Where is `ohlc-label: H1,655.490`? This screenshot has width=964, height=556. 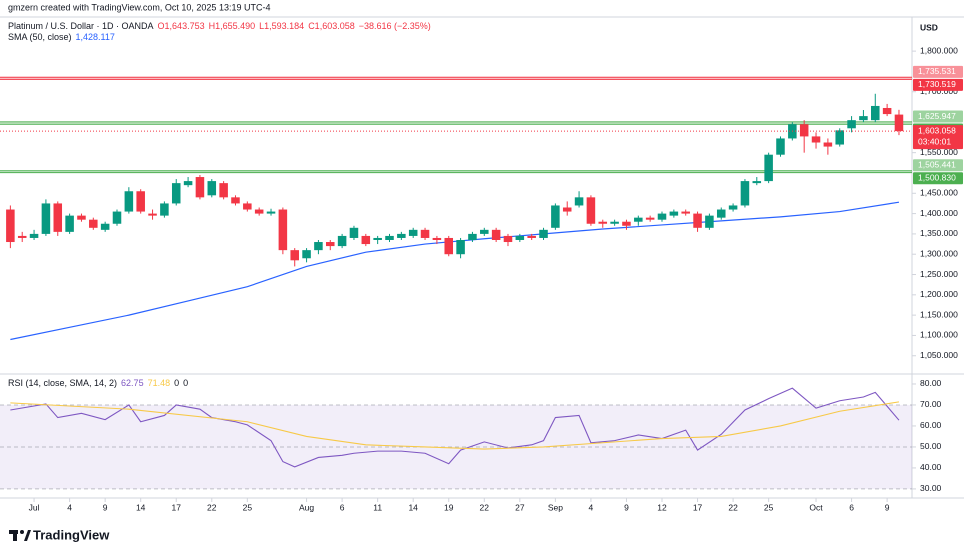
ohlc-label: H1,655.490 is located at coordinates (232, 26).